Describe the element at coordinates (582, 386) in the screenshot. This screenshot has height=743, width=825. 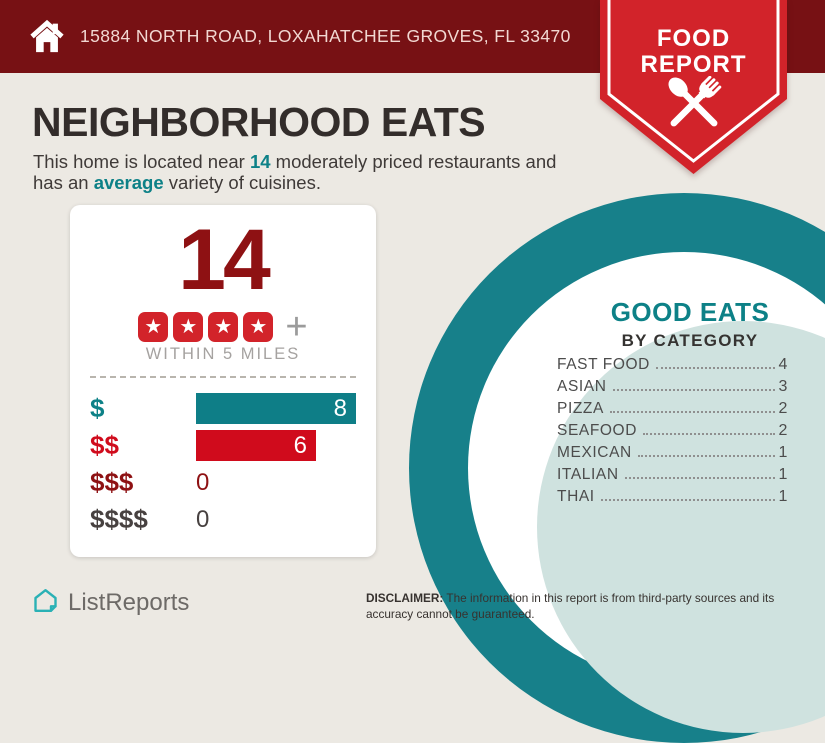
I see `category-label: ASIAN` at that location.